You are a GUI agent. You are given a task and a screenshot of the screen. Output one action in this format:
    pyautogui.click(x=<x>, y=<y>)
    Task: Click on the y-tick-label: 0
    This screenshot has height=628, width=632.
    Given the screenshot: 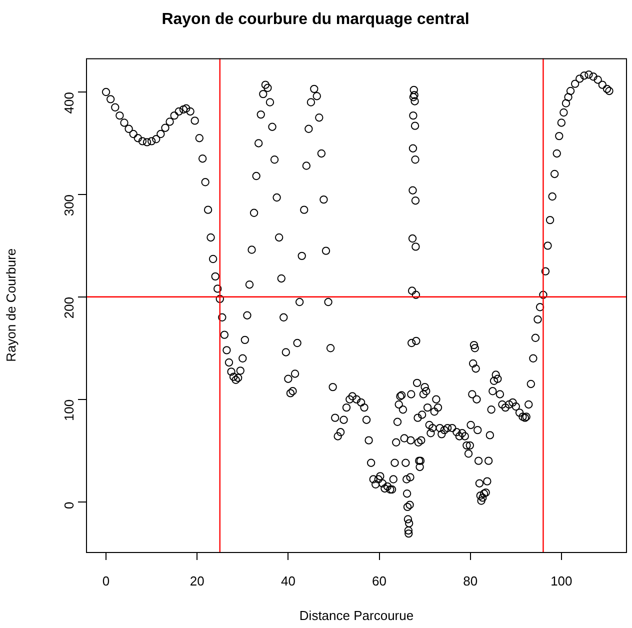 What is the action you would take?
    pyautogui.click(x=69, y=506)
    